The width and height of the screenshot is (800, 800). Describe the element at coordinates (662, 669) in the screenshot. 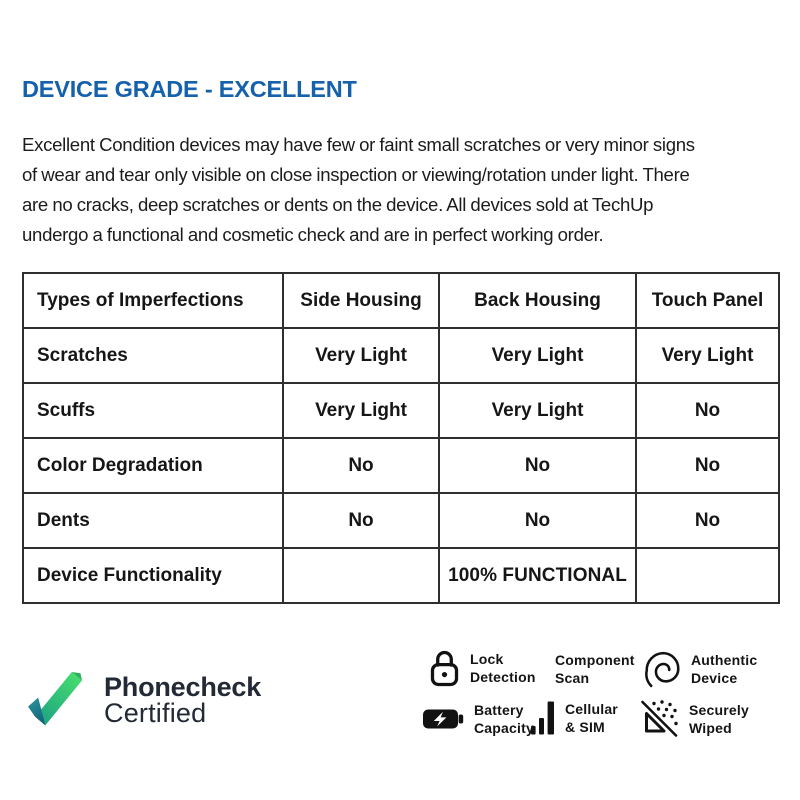

I see `fingerprint-icon` at that location.